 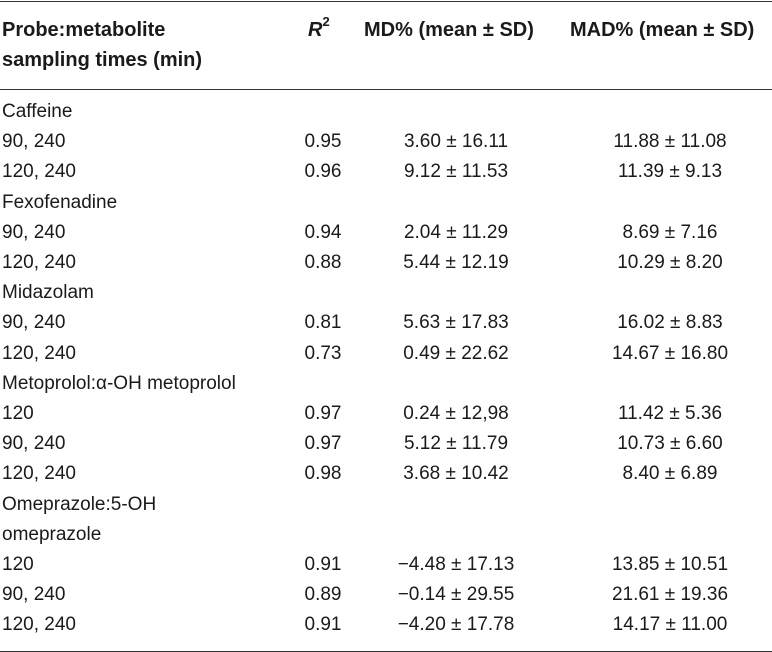 I want to click on row-r2: 0.73, so click(x=323, y=353).